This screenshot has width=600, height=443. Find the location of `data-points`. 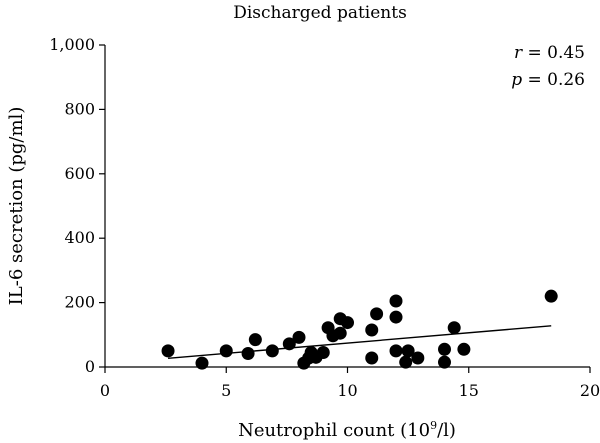

data-points is located at coordinates (359, 329).